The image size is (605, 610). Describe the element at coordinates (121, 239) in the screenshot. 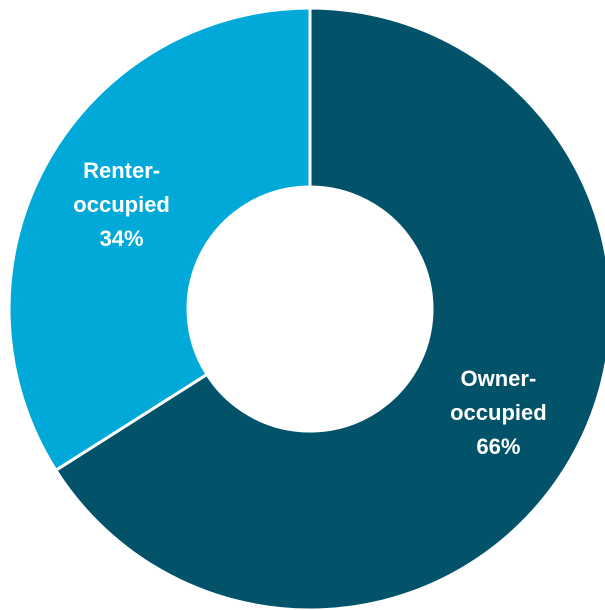

I see `value-label: 34%` at that location.